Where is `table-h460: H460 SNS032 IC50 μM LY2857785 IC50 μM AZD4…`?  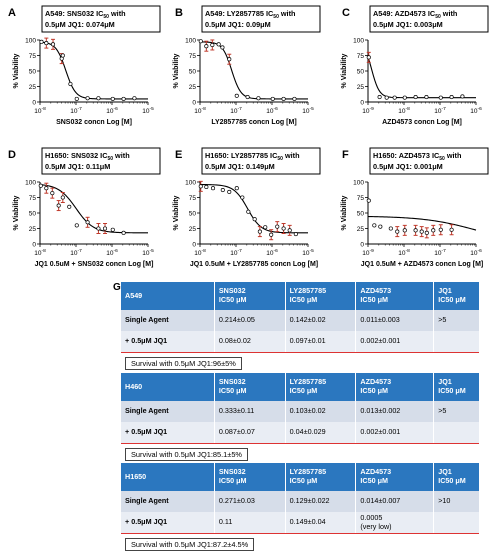
table-h460: H460 SNS032 IC50 μM LY2857785 IC50 μM AZD4… is located at coordinates (300, 417).